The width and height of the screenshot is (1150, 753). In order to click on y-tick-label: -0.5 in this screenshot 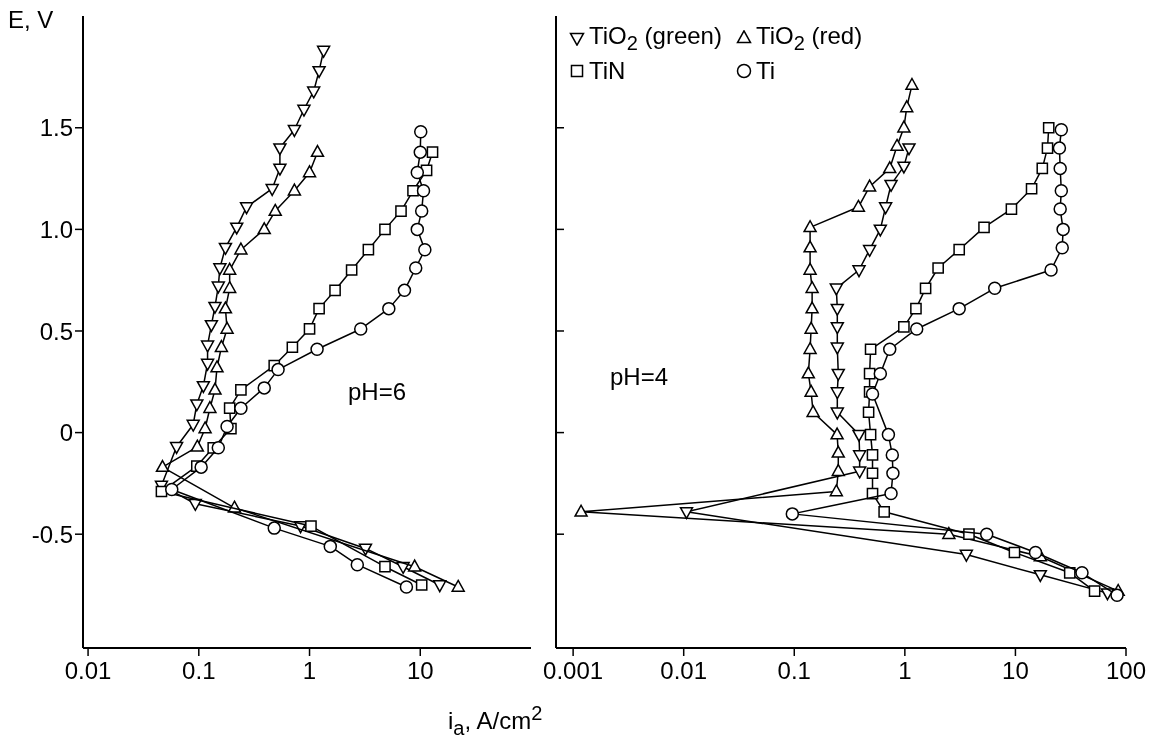, I will do `click(52, 534)`.